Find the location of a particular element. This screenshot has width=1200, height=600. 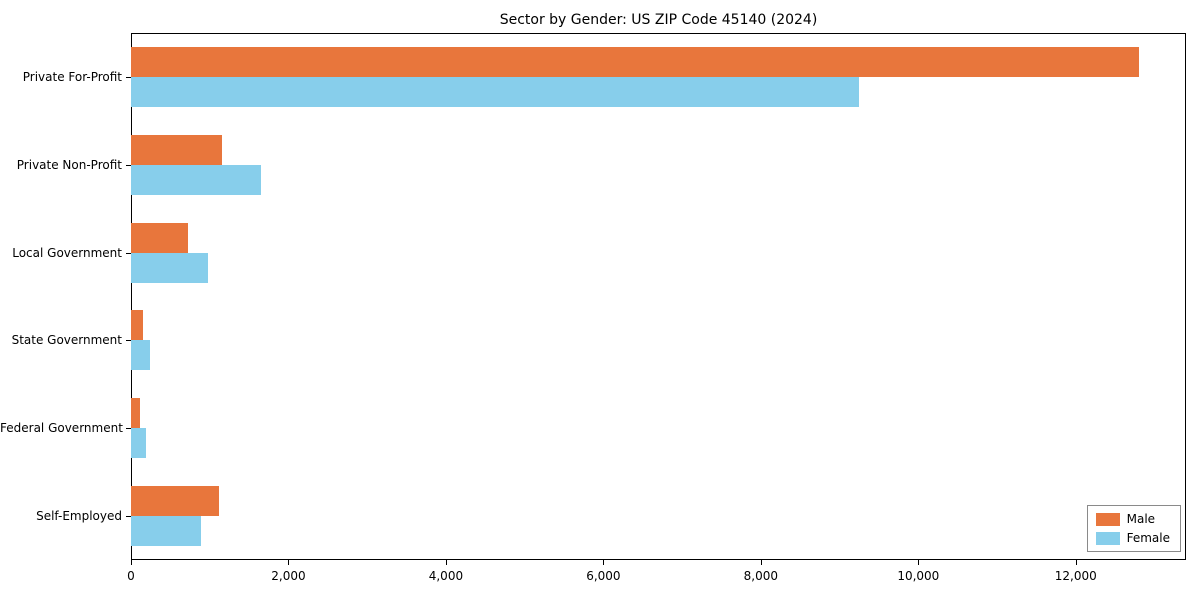

x-axis-tick-label: 8,000 is located at coordinates (761, 576).